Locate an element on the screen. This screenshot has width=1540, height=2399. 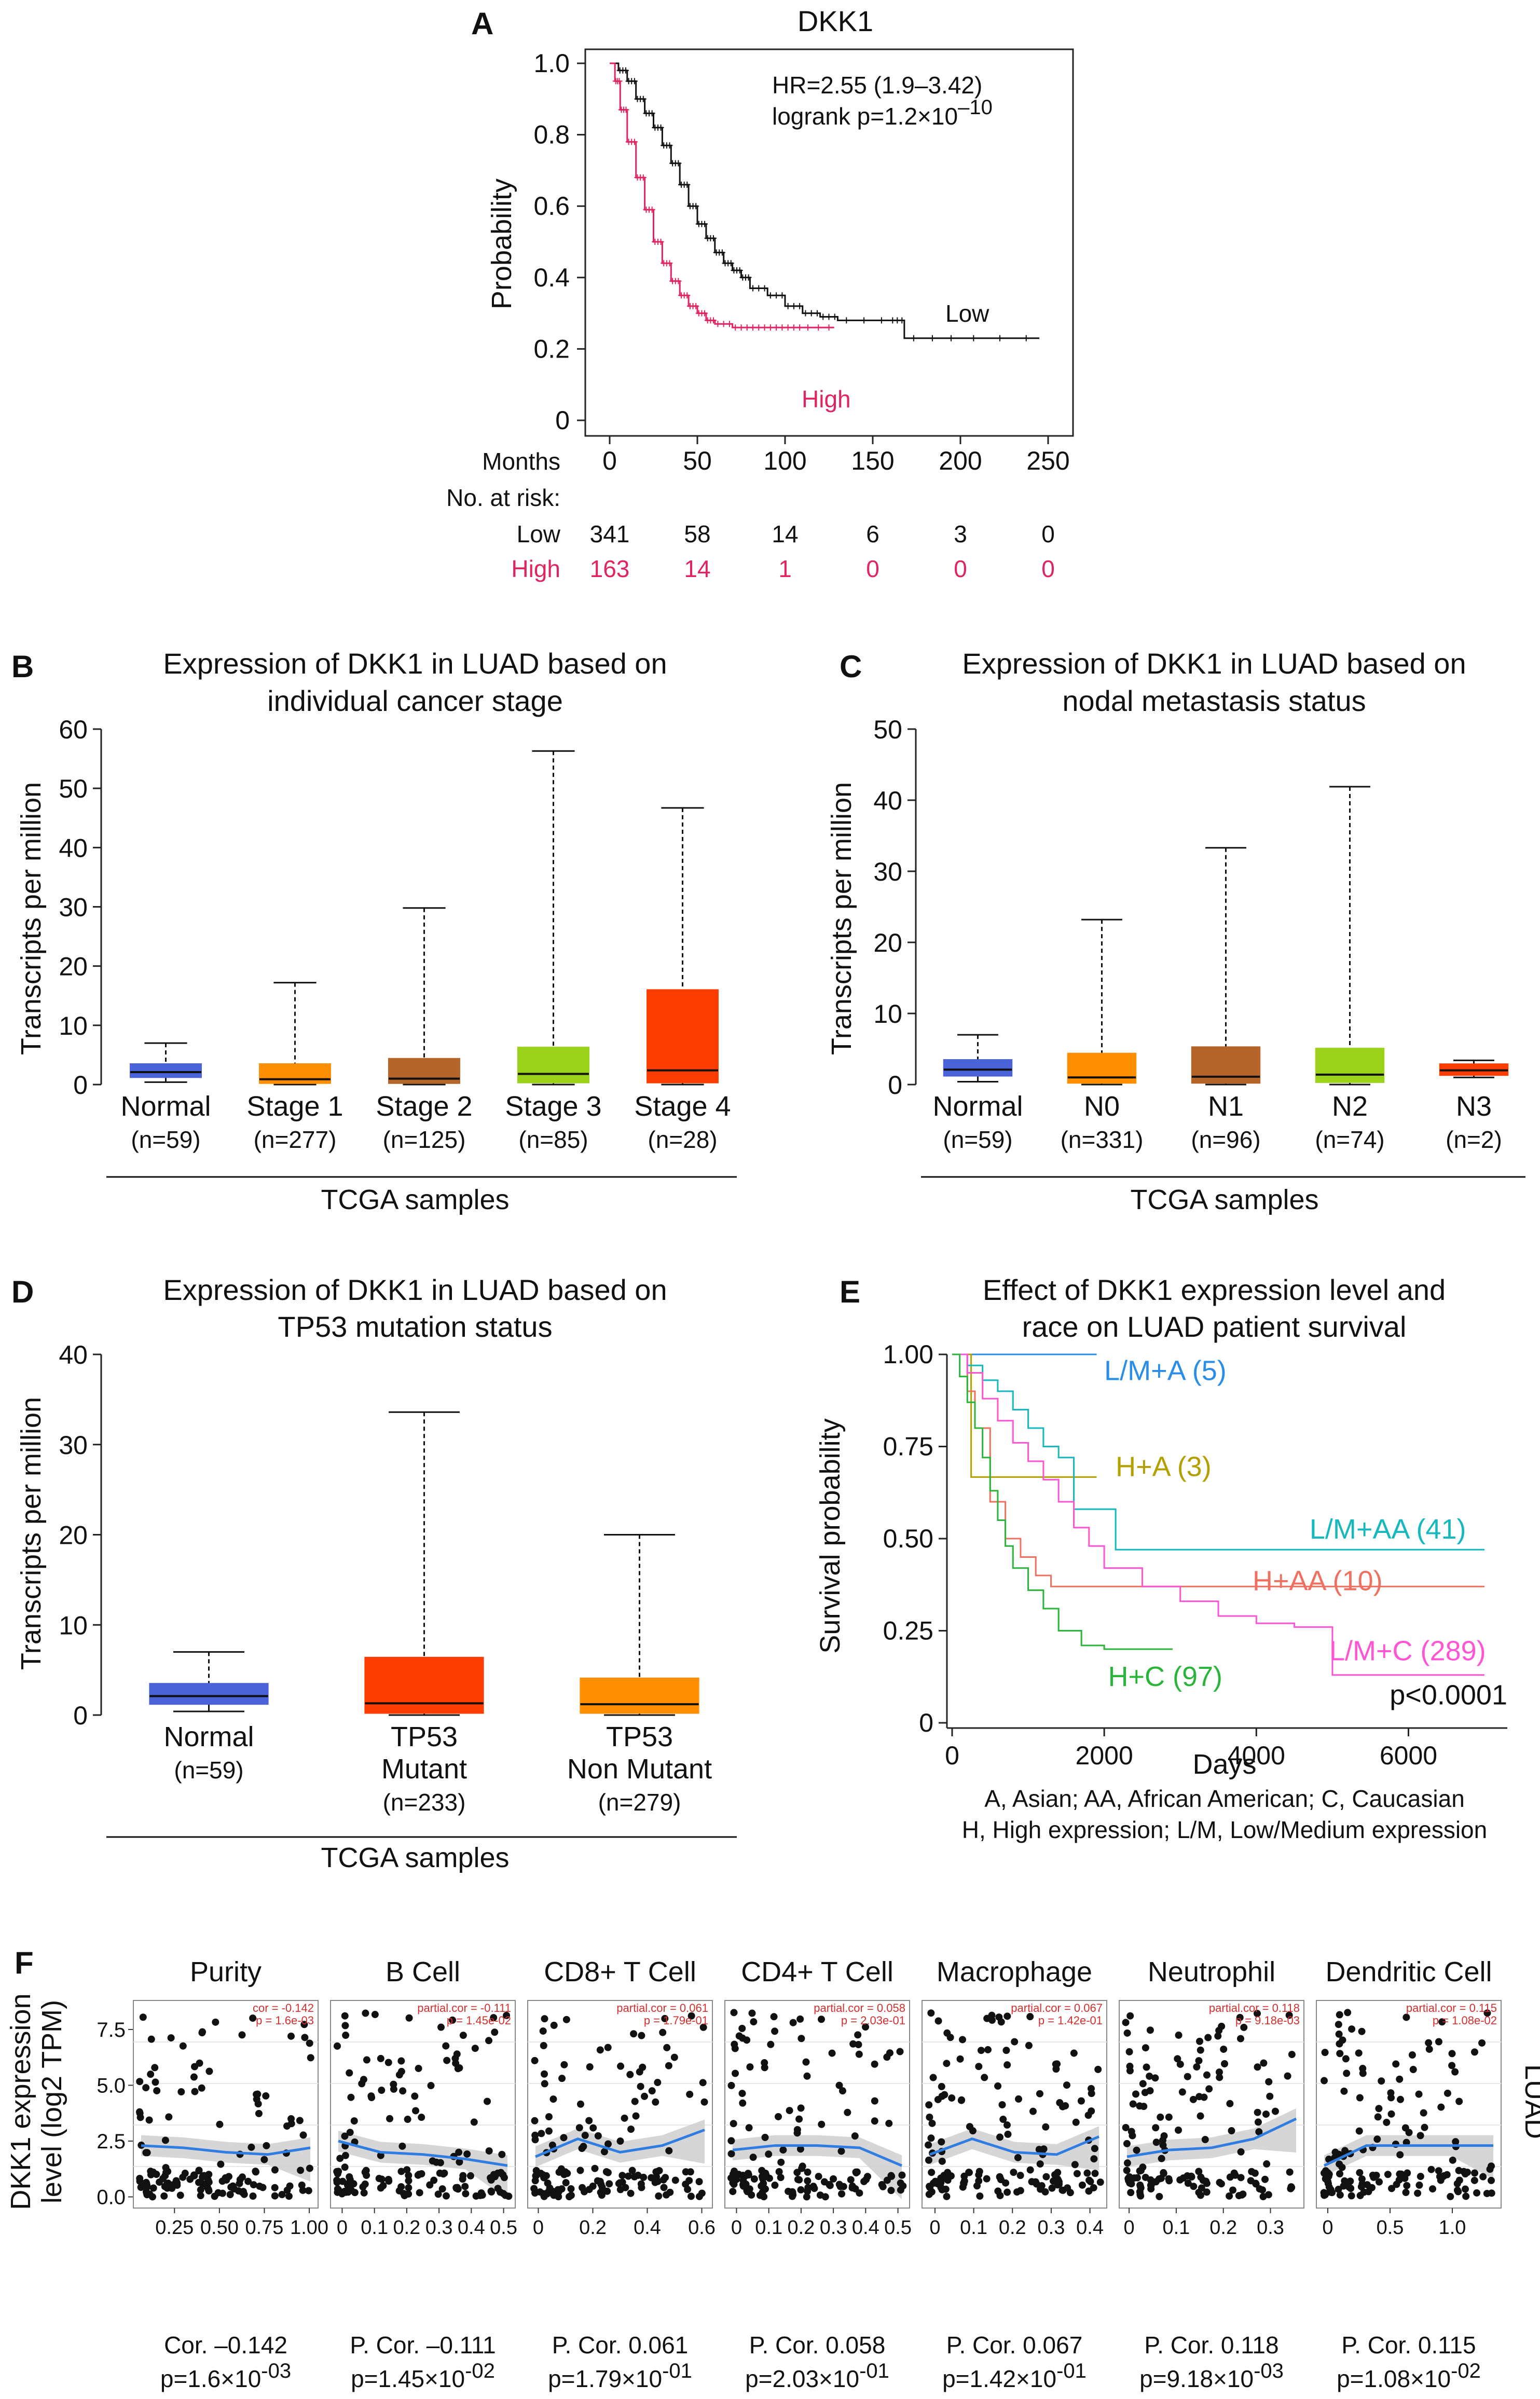
f-xtick-label: 0.5 is located at coordinates (1390, 2228).